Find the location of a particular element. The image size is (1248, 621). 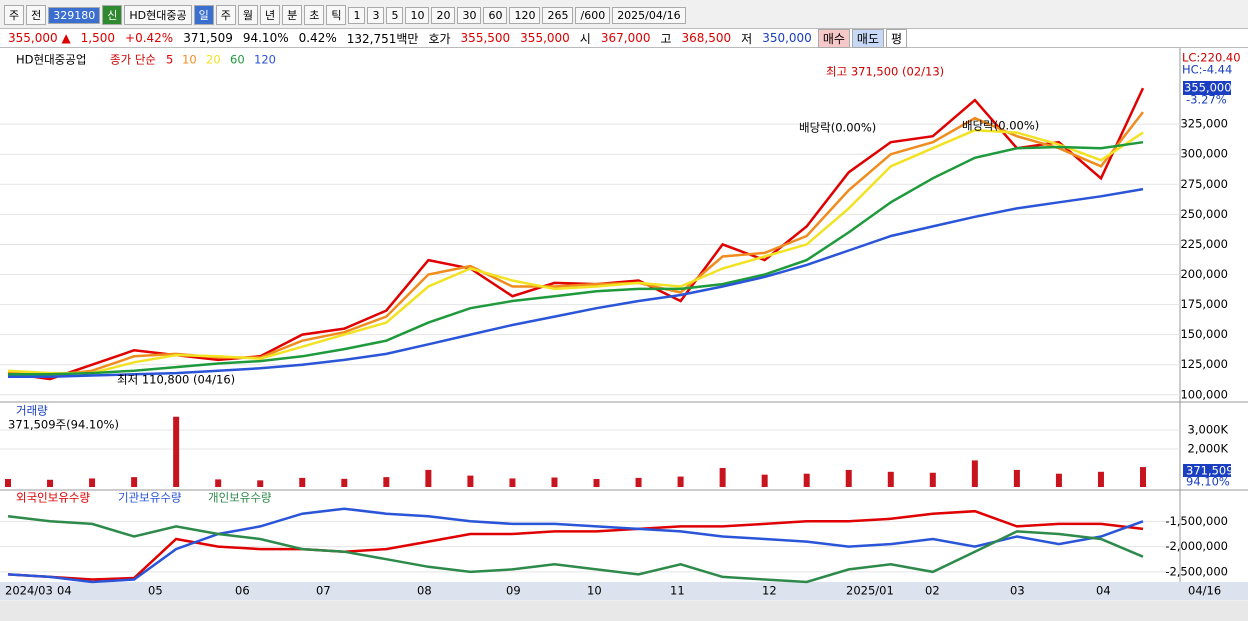

legend-item: 5 is located at coordinates (169, 60).